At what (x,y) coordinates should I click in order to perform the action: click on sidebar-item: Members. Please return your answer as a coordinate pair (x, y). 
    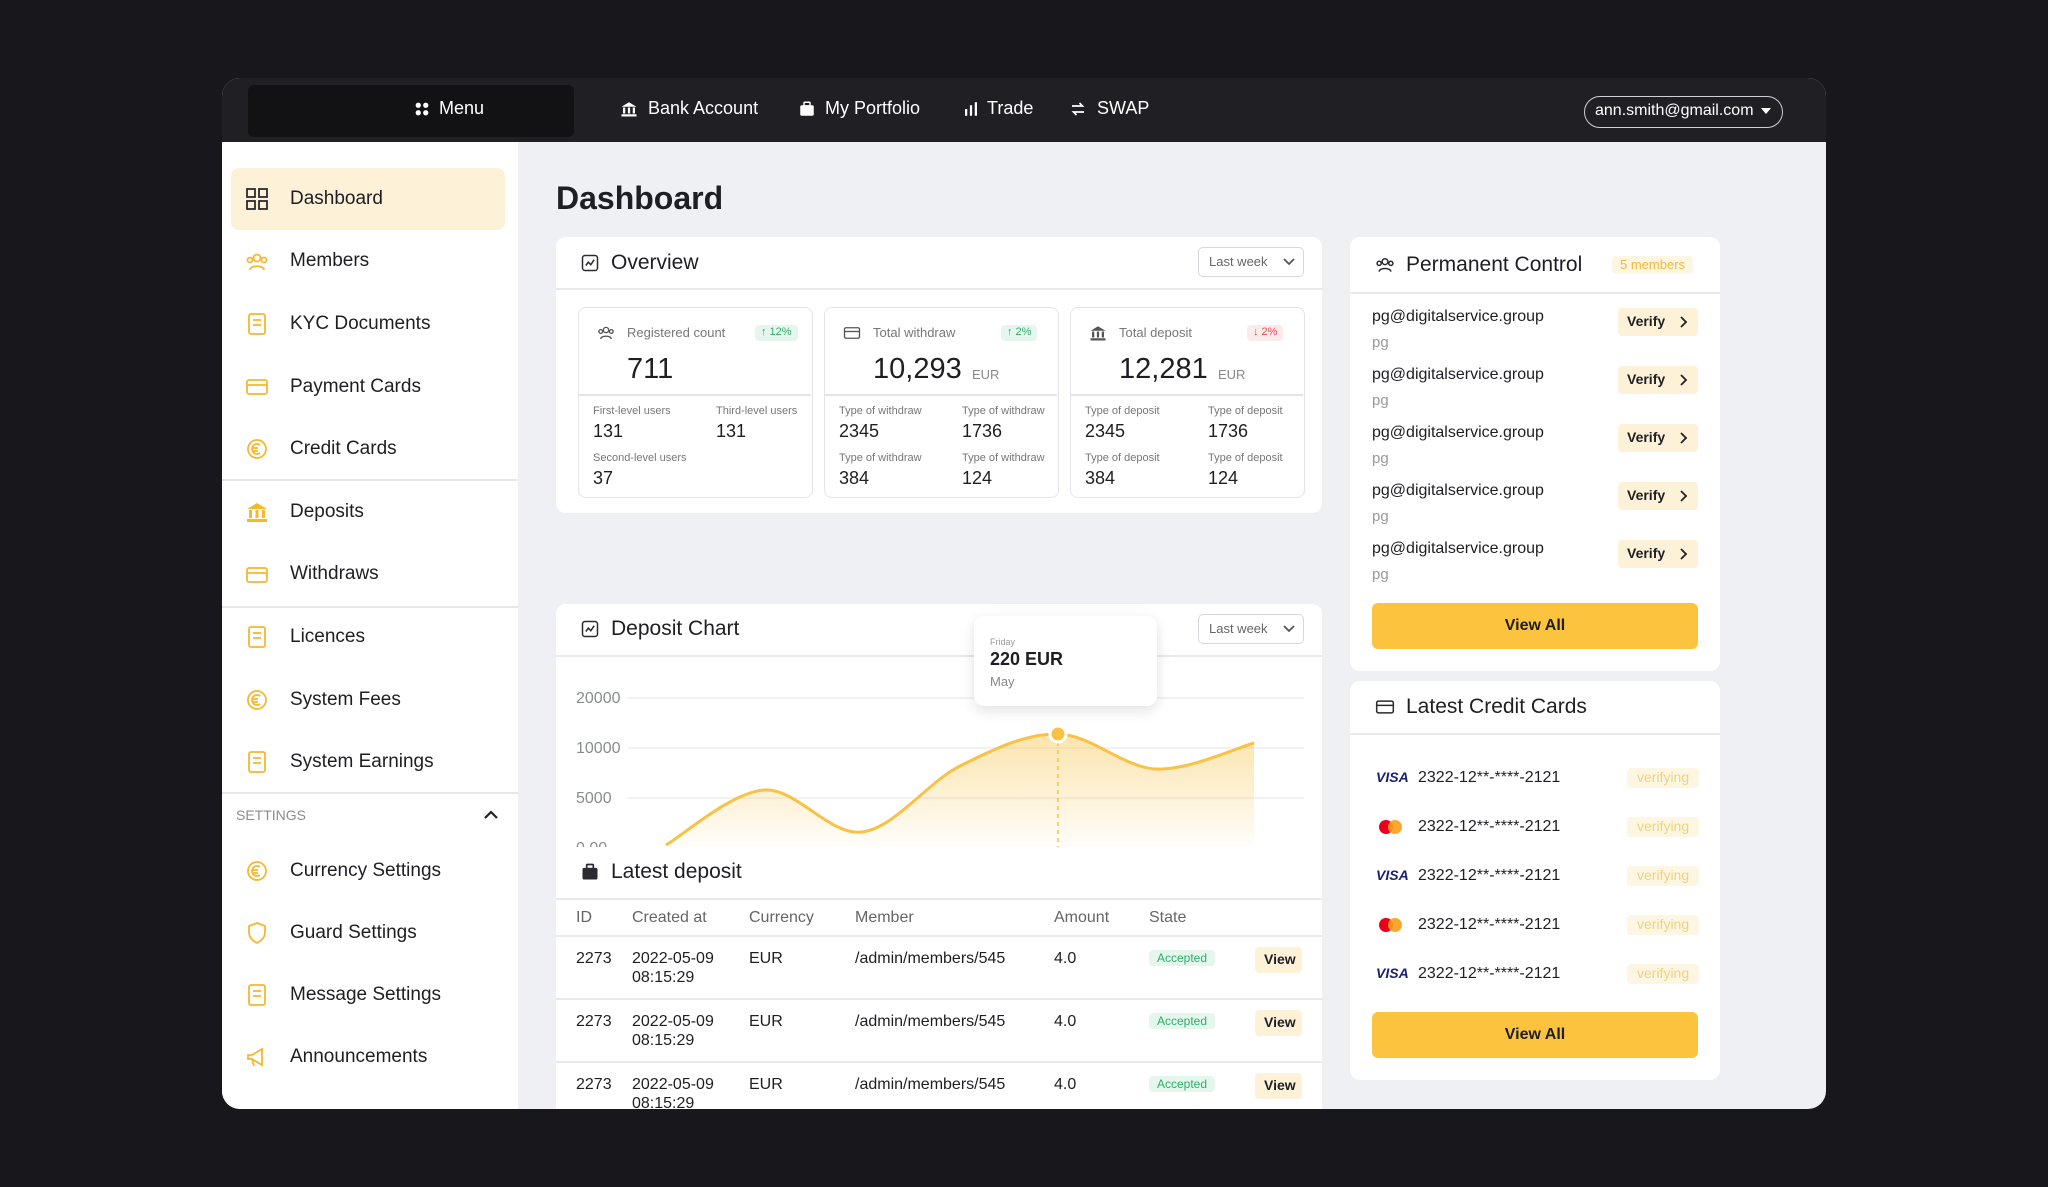
    Looking at the image, I should click on (330, 261).